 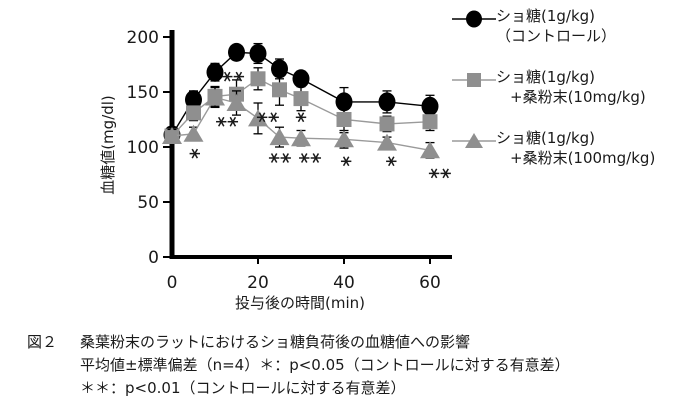 I want to click on svg-text: 20, so click(x=258, y=283).